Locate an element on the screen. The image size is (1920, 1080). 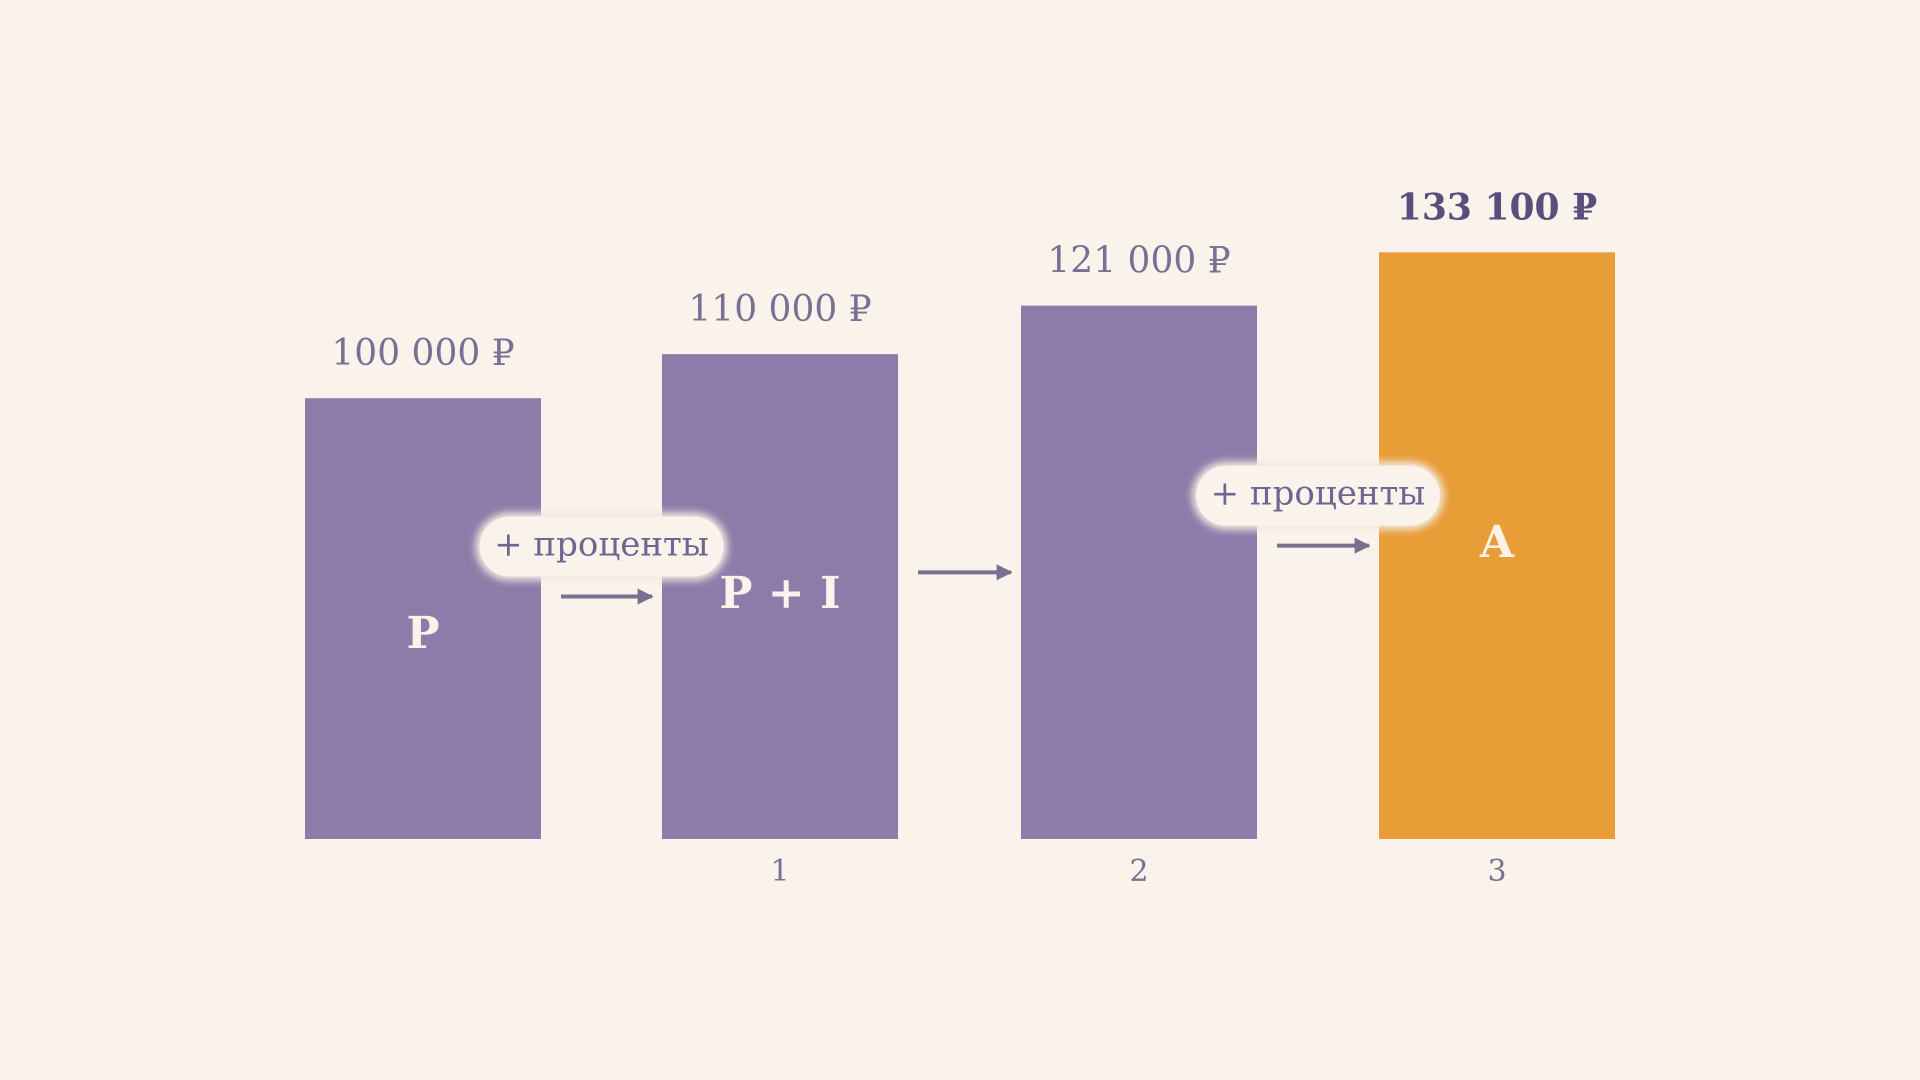
bar-label: P + I is located at coordinates (779, 593).